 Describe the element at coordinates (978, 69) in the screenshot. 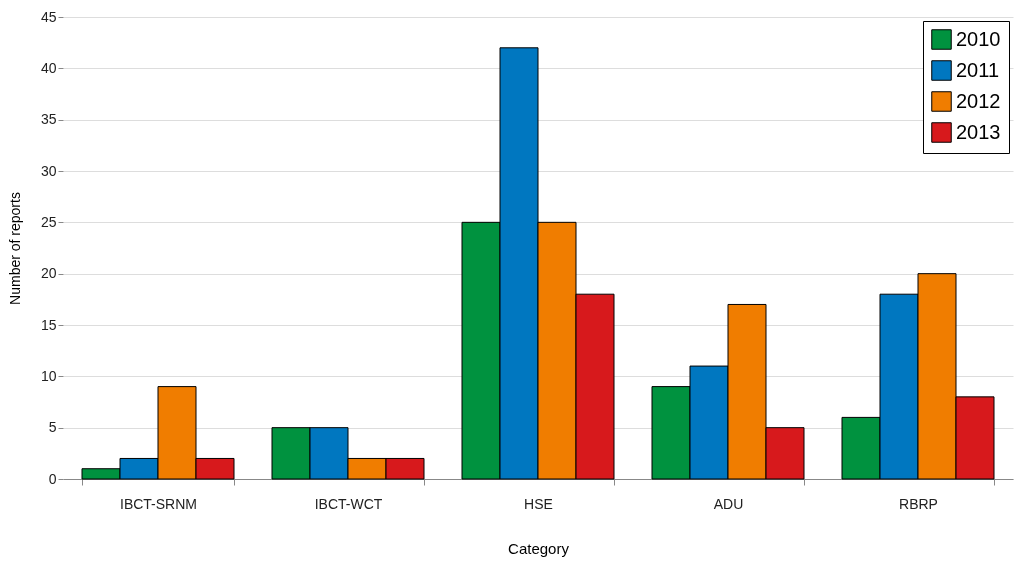

I see `legend-label: 2011` at that location.